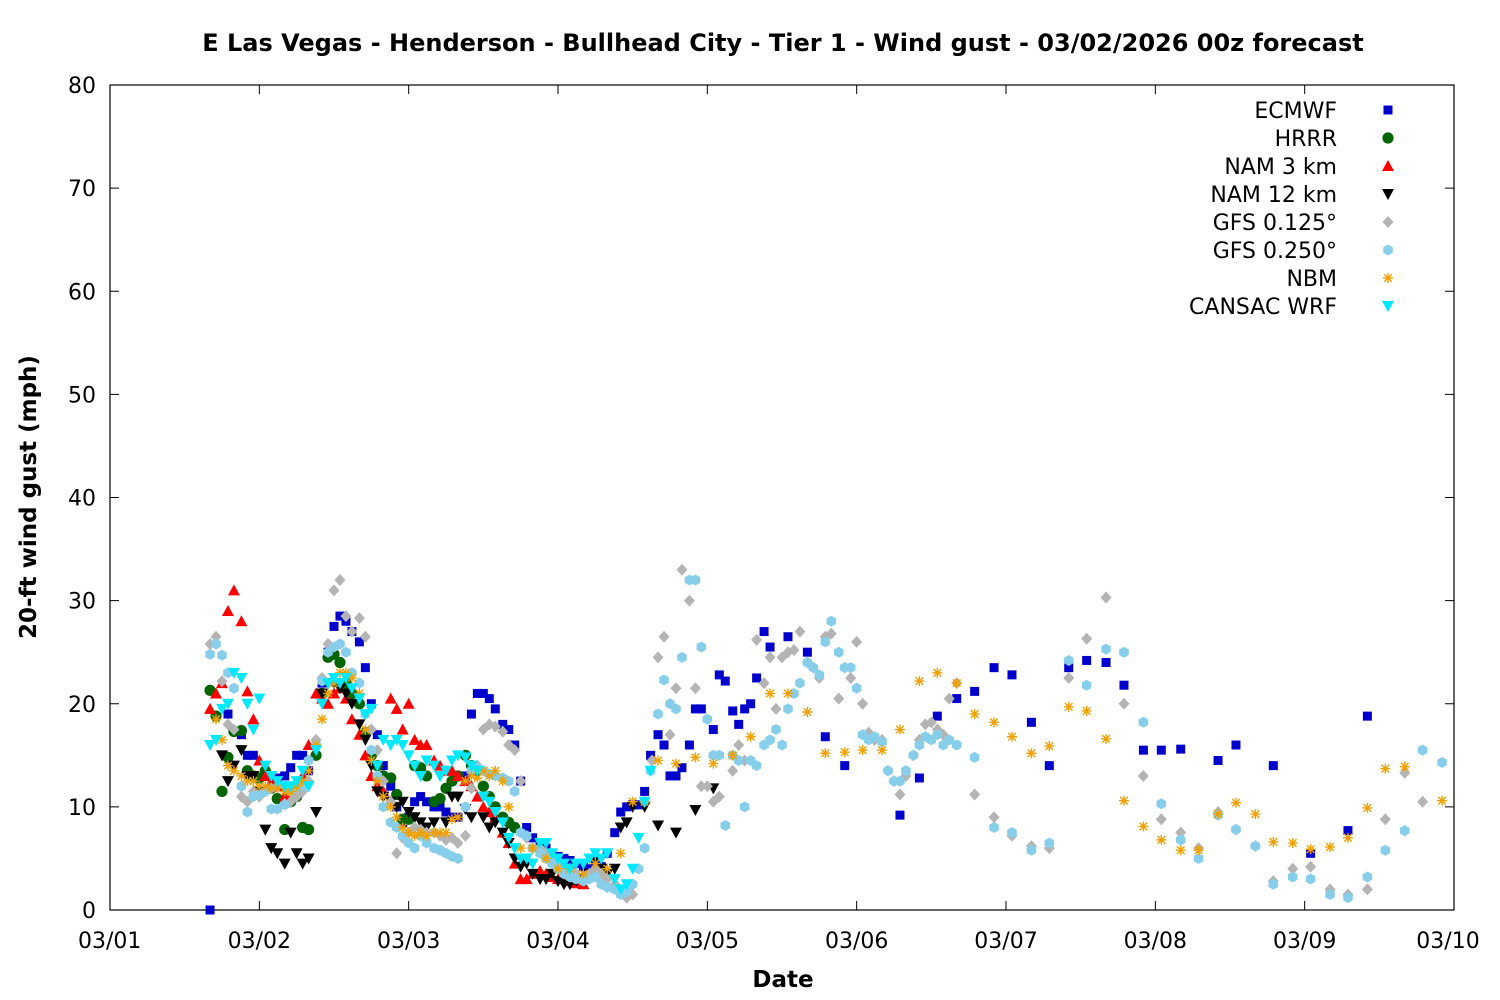 This screenshot has height=1000, width=1500. Describe the element at coordinates (82, 808) in the screenshot. I see `y-tick-label: 10` at that location.